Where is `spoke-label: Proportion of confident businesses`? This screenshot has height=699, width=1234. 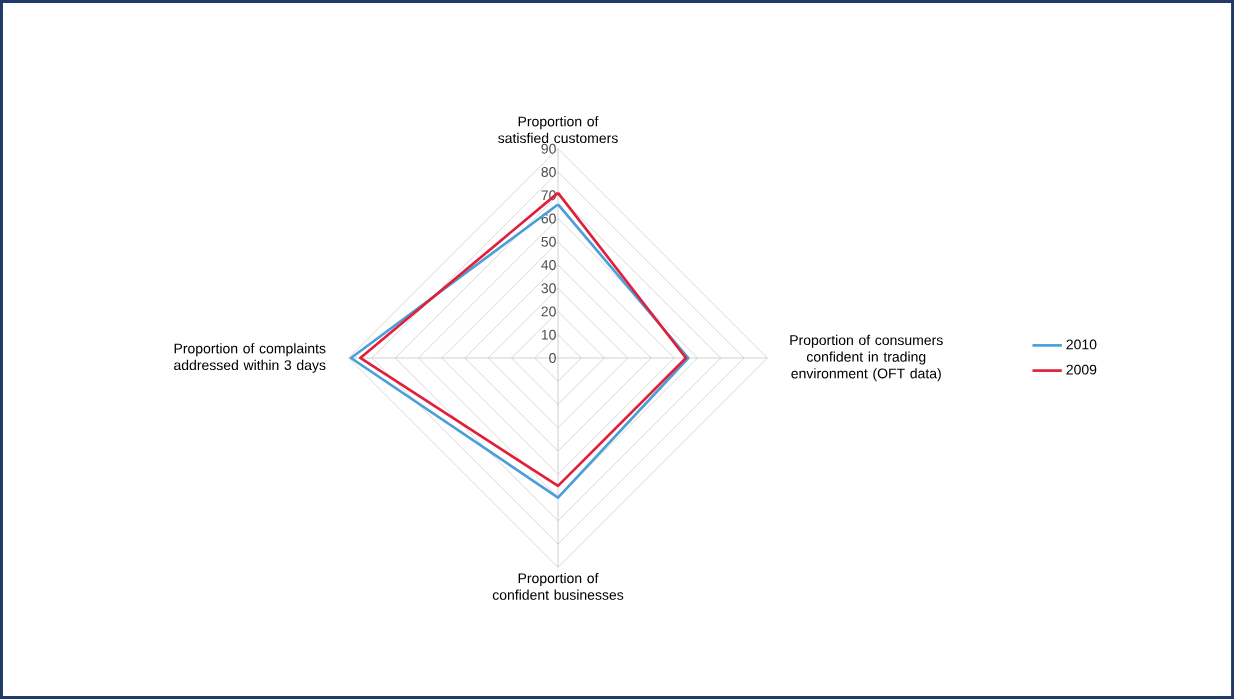 spoke-label: Proportion of confident businesses is located at coordinates (558, 586).